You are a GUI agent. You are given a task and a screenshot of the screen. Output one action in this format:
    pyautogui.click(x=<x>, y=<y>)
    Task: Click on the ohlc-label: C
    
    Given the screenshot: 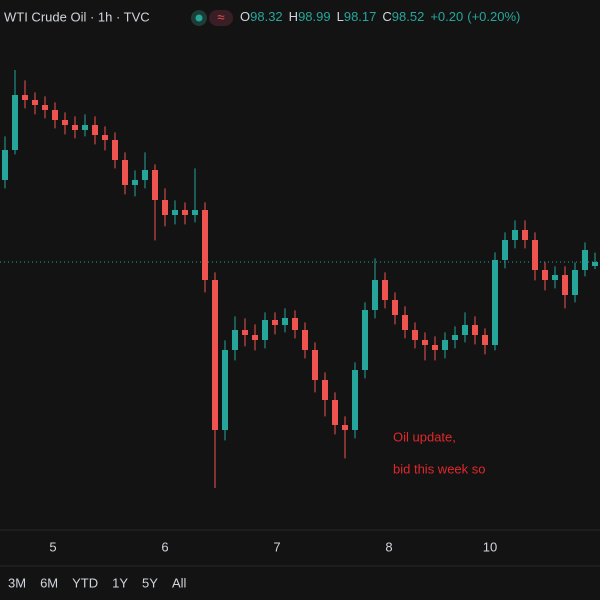 What is the action you would take?
    pyautogui.click(x=386, y=16)
    